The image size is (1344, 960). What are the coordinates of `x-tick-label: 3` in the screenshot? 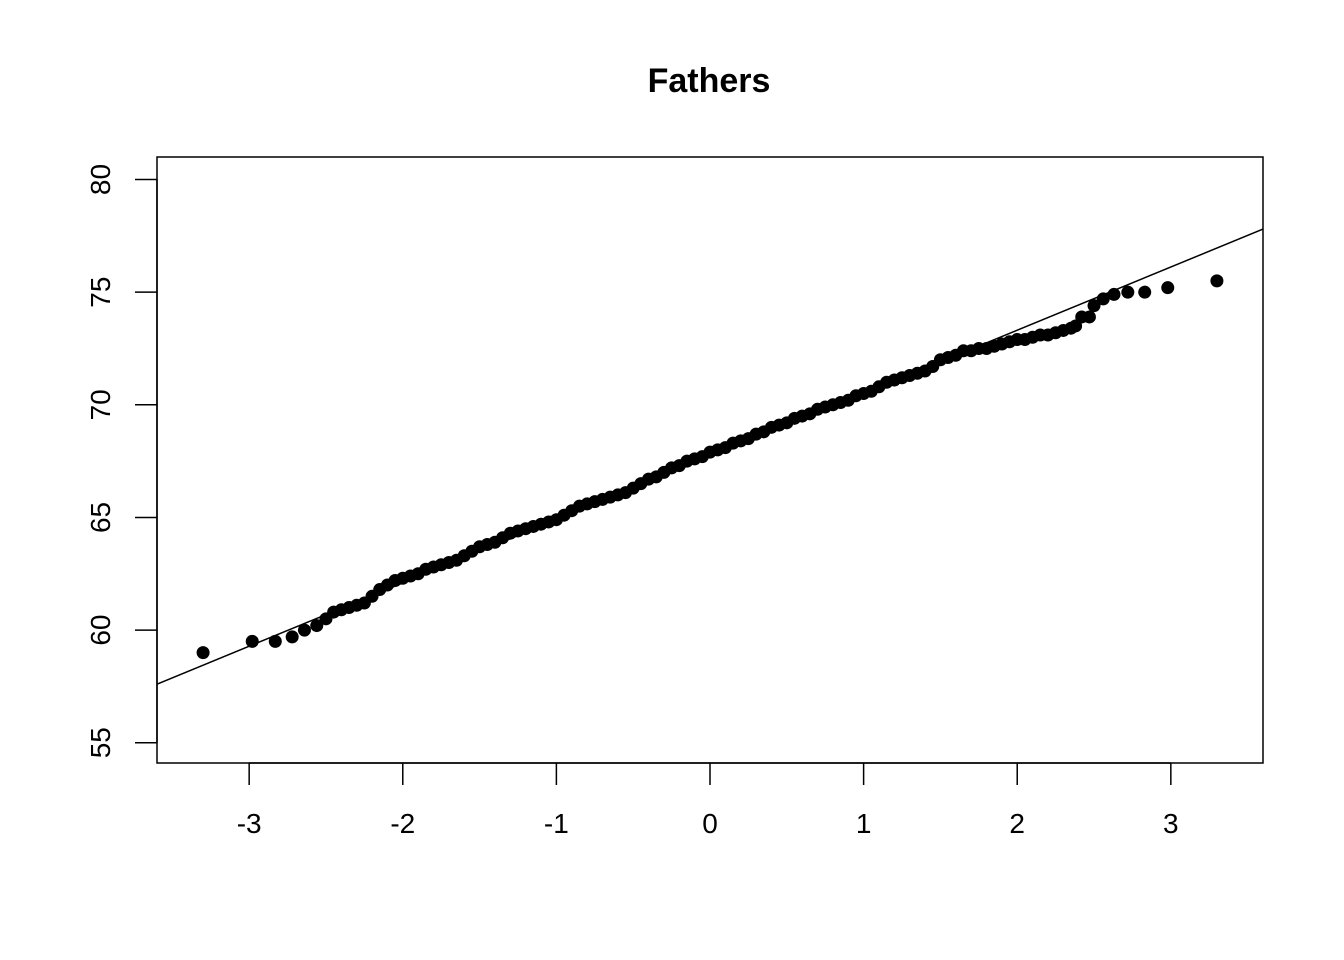 It's located at (1171, 823).